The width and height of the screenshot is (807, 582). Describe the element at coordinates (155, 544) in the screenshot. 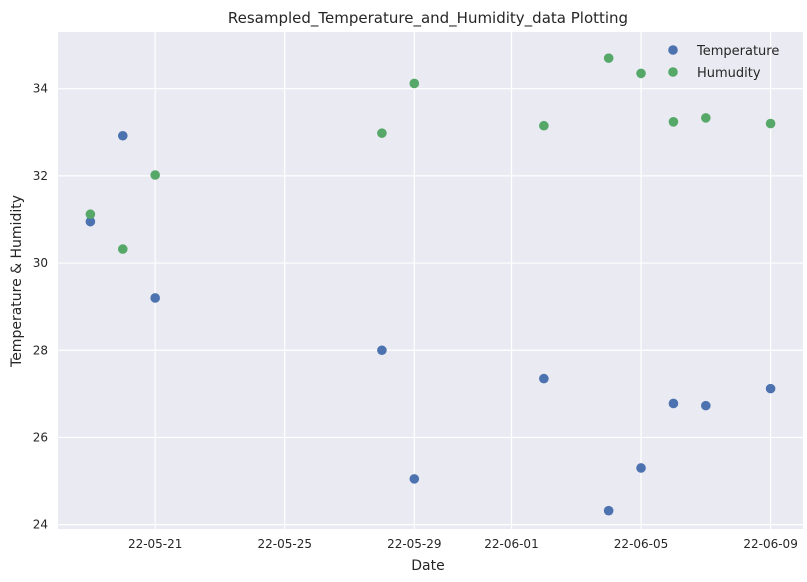

I see `x-tick-label: 22-05-21` at that location.